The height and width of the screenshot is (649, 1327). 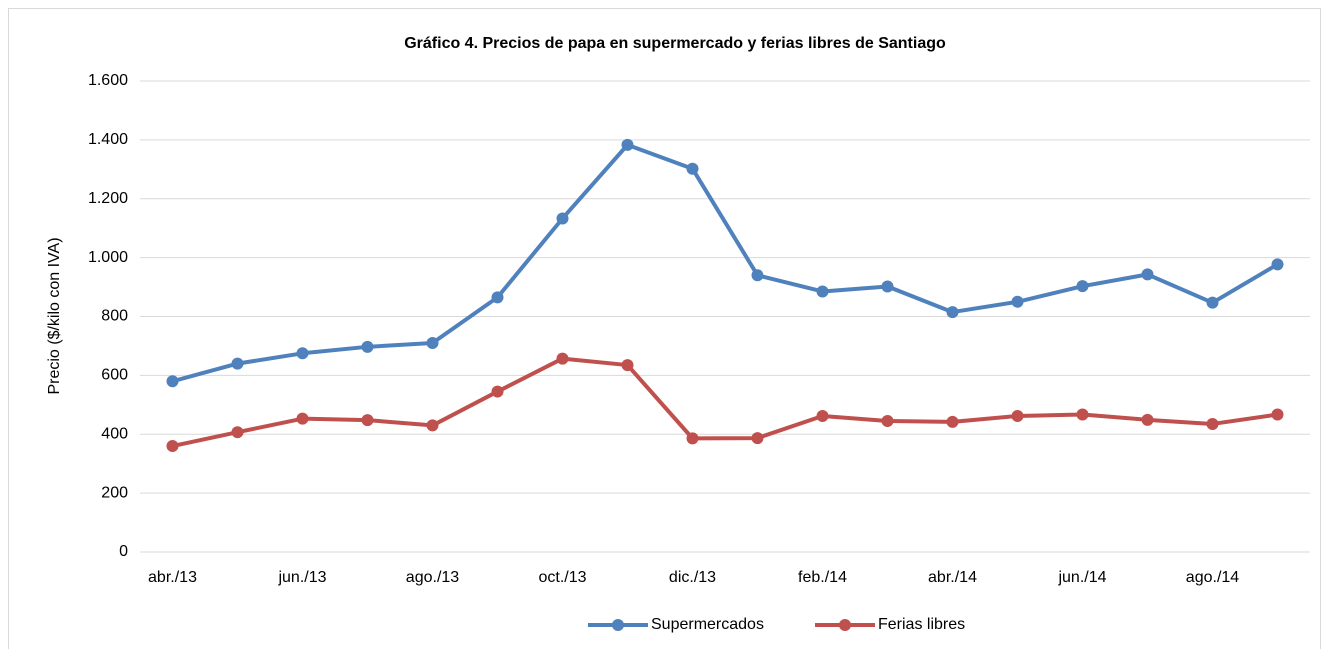 What do you see at coordinates (108, 80) in the screenshot?
I see `y-tick-label: 1.600` at bounding box center [108, 80].